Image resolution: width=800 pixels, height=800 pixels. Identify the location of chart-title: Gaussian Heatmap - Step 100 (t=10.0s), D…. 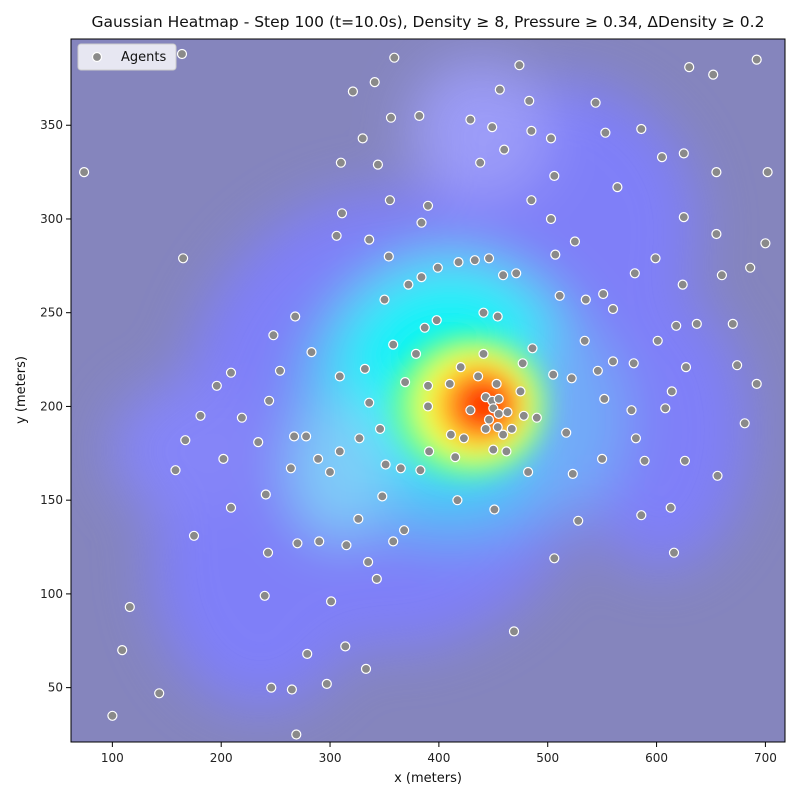
(428, 22).